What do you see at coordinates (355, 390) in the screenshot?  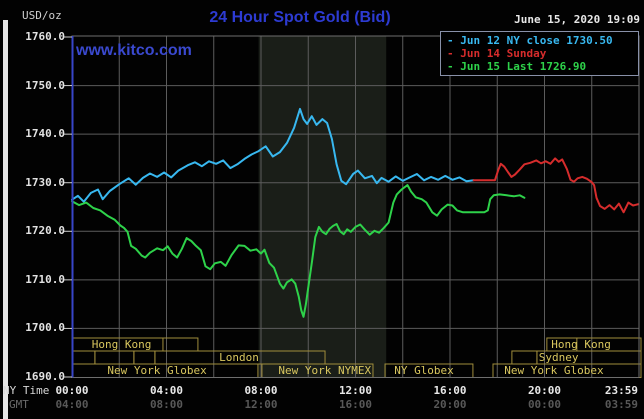 I see `x-axis-label-ny: 12:00` at bounding box center [355, 390].